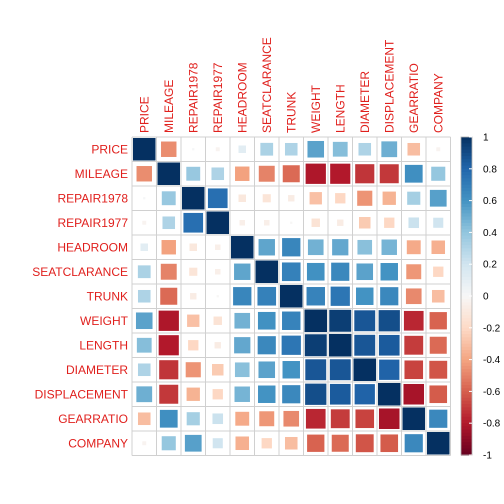  I want to click on corr-cell-repair1978-seatclarance, so click(266, 198).